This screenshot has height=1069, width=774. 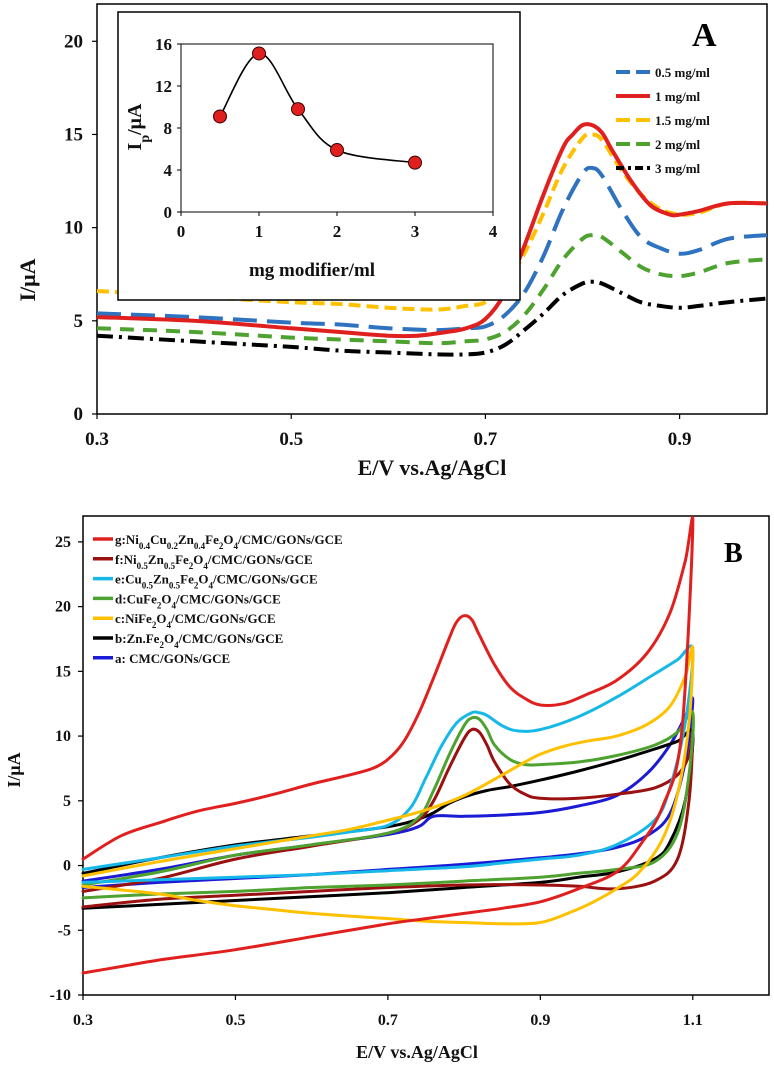 I want to click on panel-b-y-tick-label: 25, so click(x=63, y=542).